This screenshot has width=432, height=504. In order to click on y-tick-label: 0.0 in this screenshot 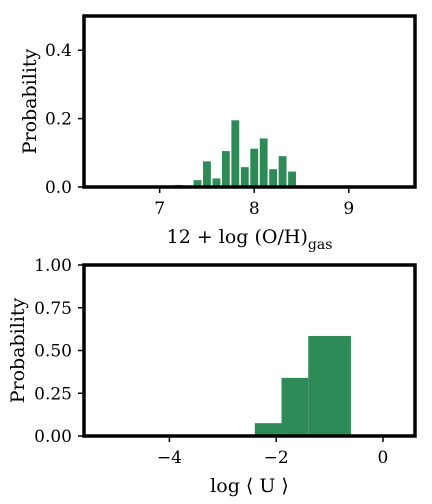, I will do `click(58, 188)`.